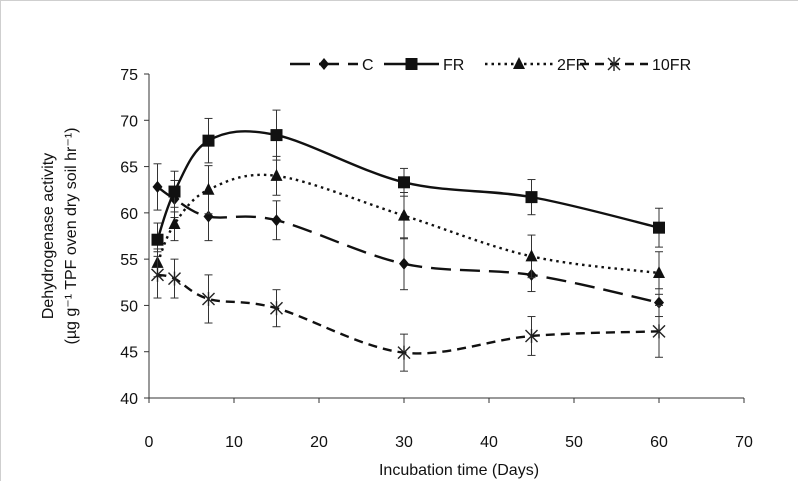 The height and width of the screenshot is (487, 798). Describe the element at coordinates (48, 236) in the screenshot. I see `y-axis-label-line1: Dehydrogenase activity` at that location.